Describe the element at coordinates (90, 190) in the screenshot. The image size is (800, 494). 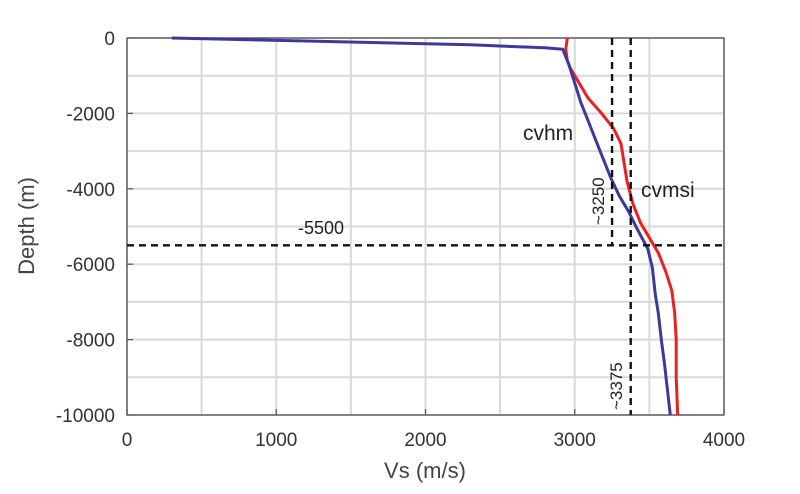
I see `y-tick-label: -4000` at that location.